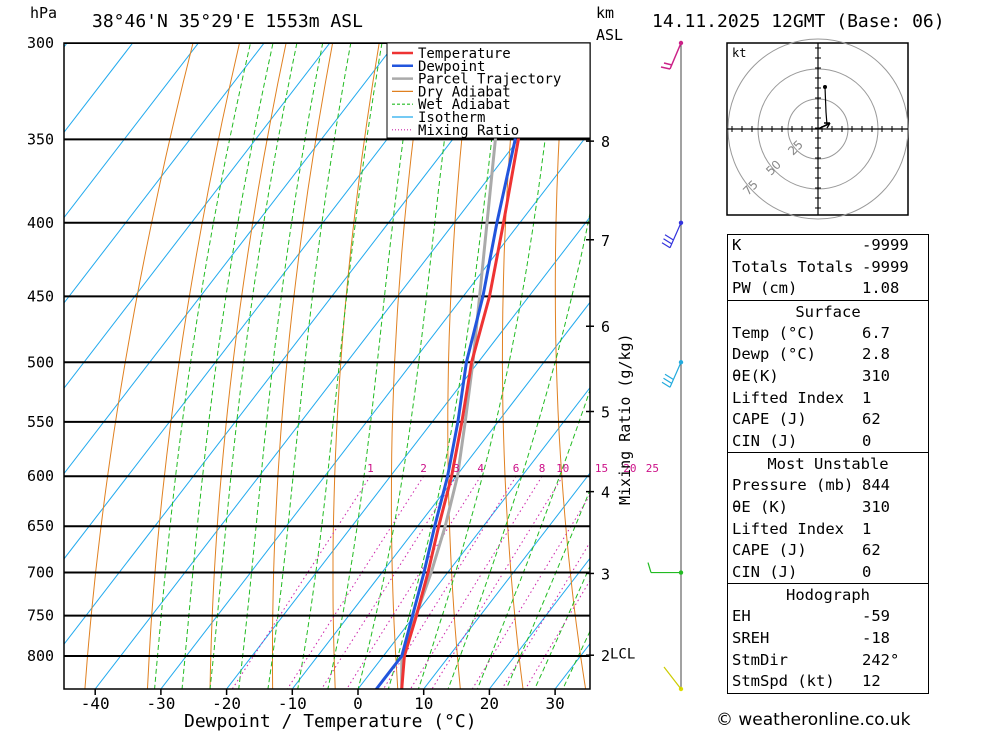 The height and width of the screenshot is (733, 1000). Describe the element at coordinates (737, 245) in the screenshot. I see `index-label: K` at that location.